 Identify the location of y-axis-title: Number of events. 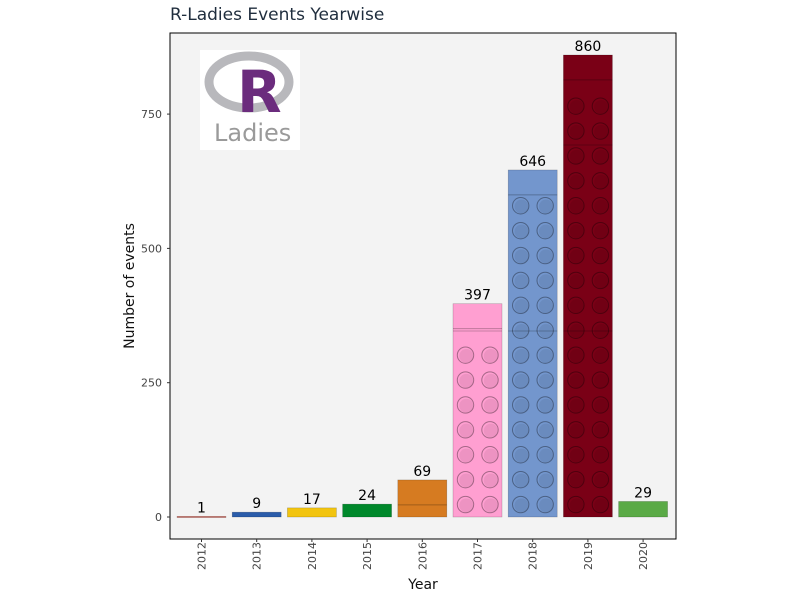
(130, 286).